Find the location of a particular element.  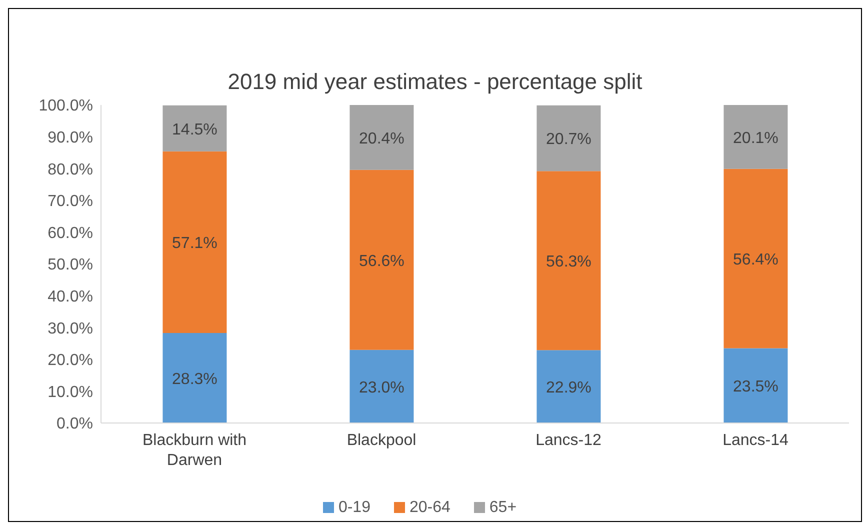

data-label: 56.3% is located at coordinates (569, 262).